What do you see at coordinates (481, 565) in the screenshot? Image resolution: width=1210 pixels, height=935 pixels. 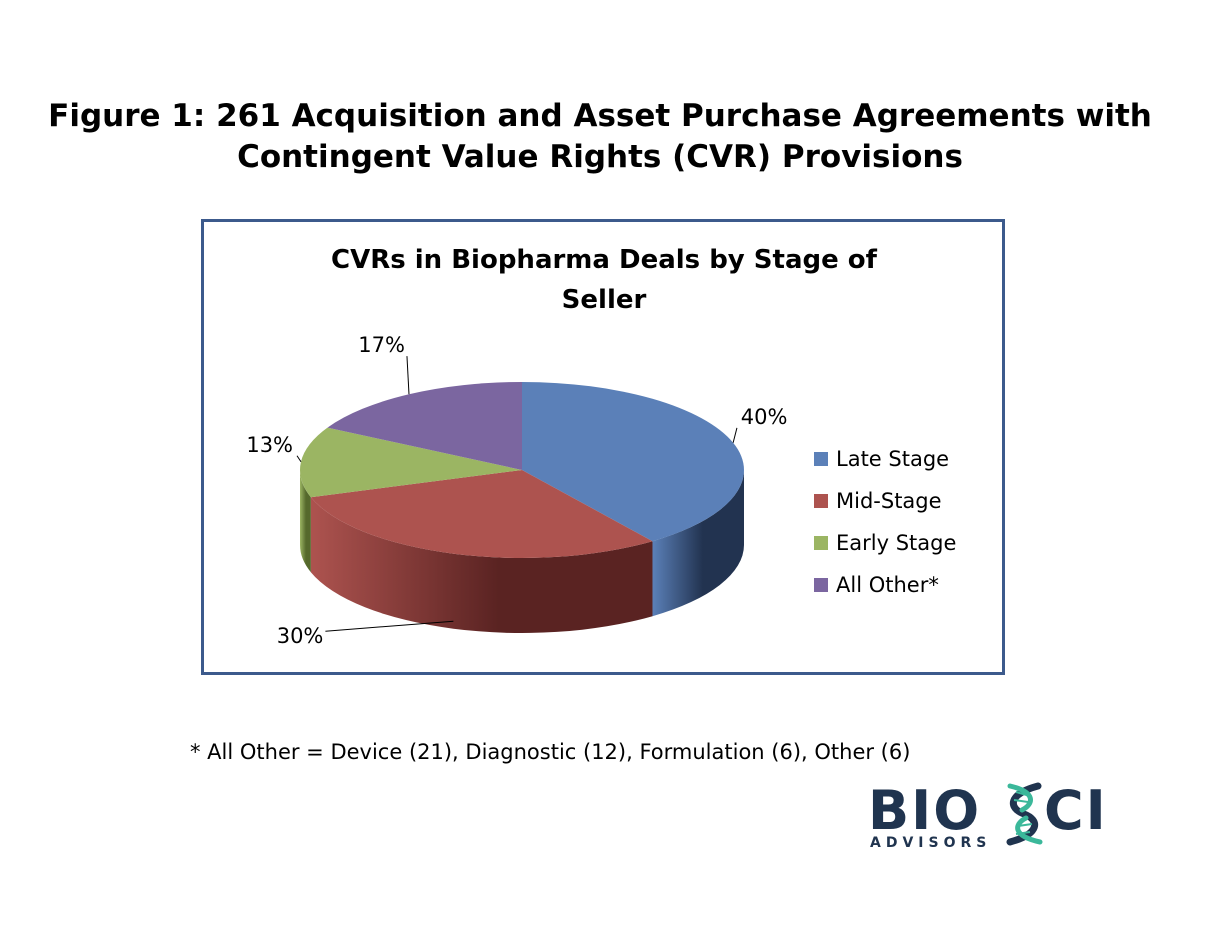 I see `pie-side-mid-stage` at bounding box center [481, 565].